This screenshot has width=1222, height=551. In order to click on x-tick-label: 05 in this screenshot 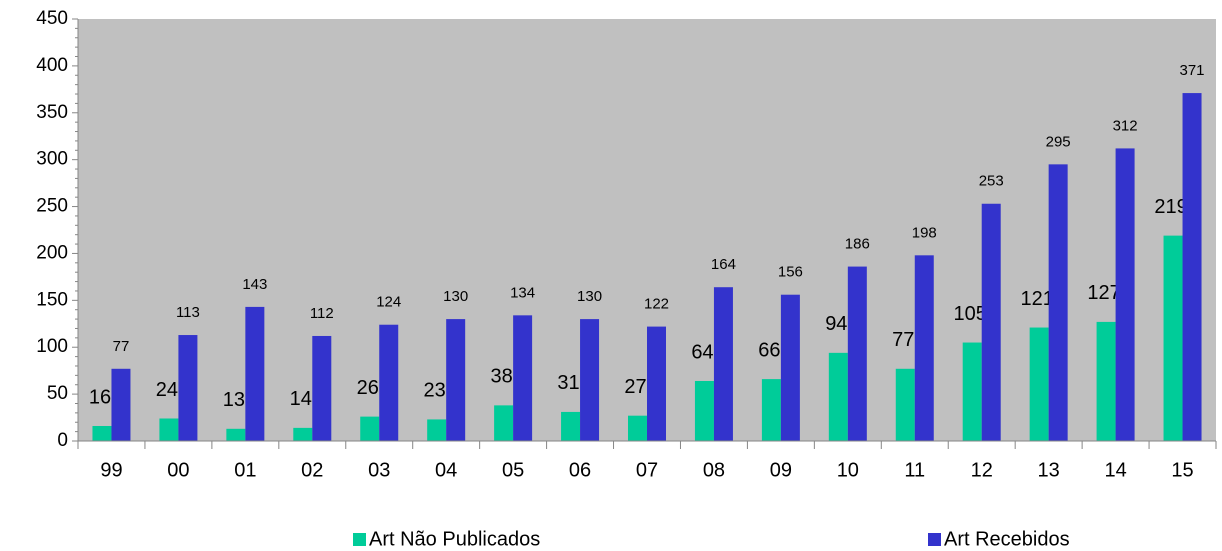, I will do `click(513, 470)`.